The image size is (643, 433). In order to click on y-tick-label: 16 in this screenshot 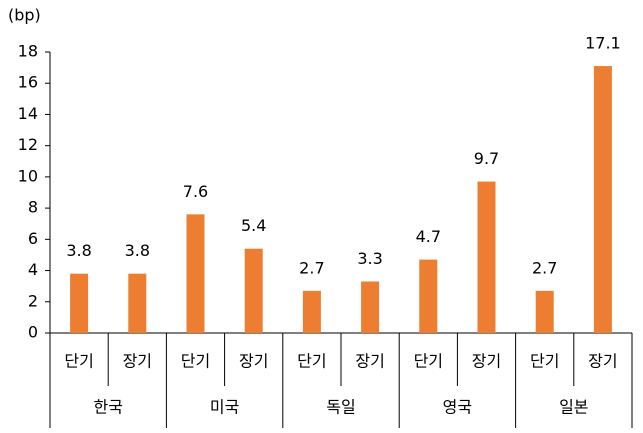, I will do `click(28, 82)`.